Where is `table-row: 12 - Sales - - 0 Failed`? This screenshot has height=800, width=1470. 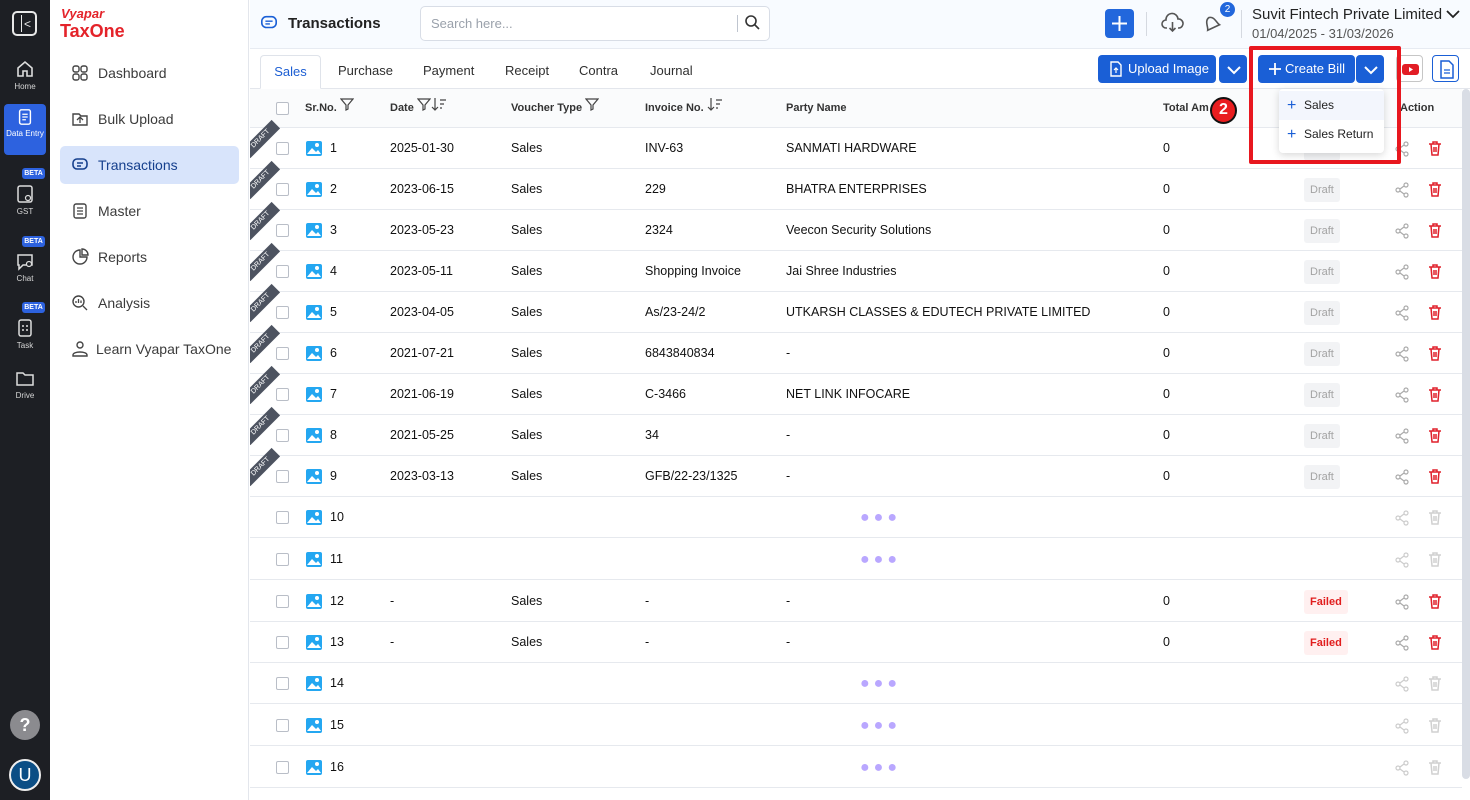
table-row: 12 - Sales - - 0 Failed is located at coordinates (856, 601).